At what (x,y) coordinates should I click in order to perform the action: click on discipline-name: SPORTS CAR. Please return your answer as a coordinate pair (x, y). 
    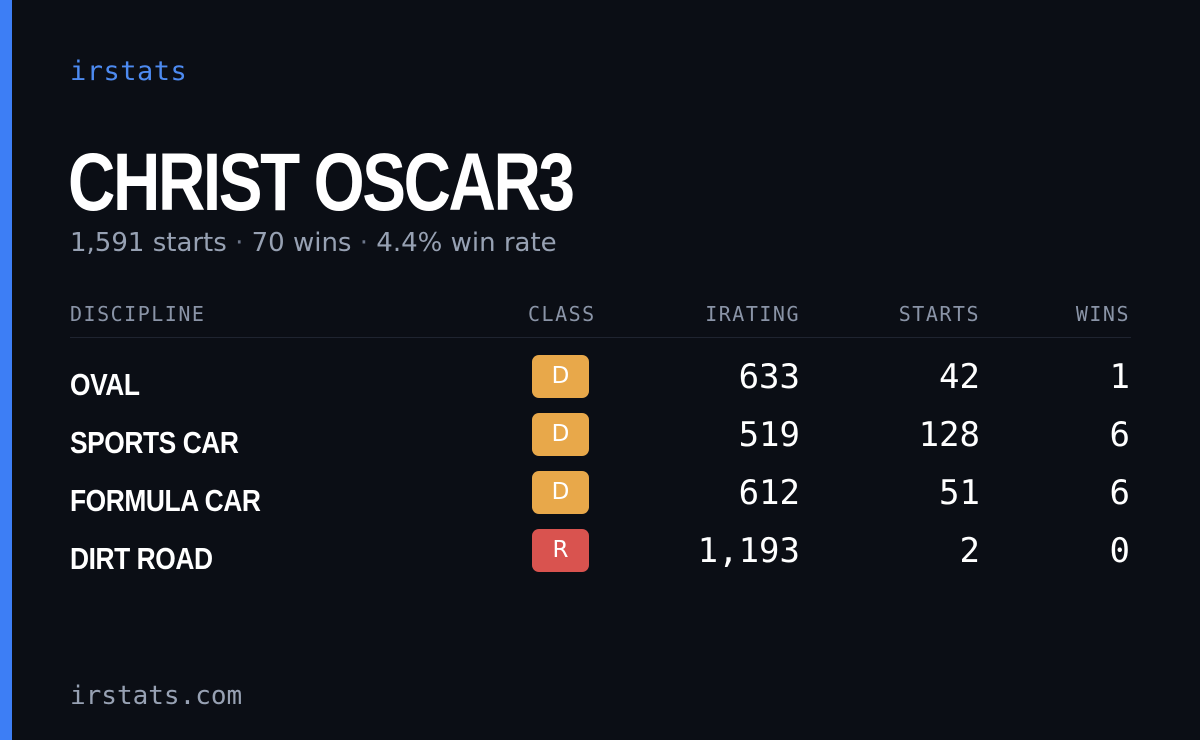
    Looking at the image, I should click on (154, 442).